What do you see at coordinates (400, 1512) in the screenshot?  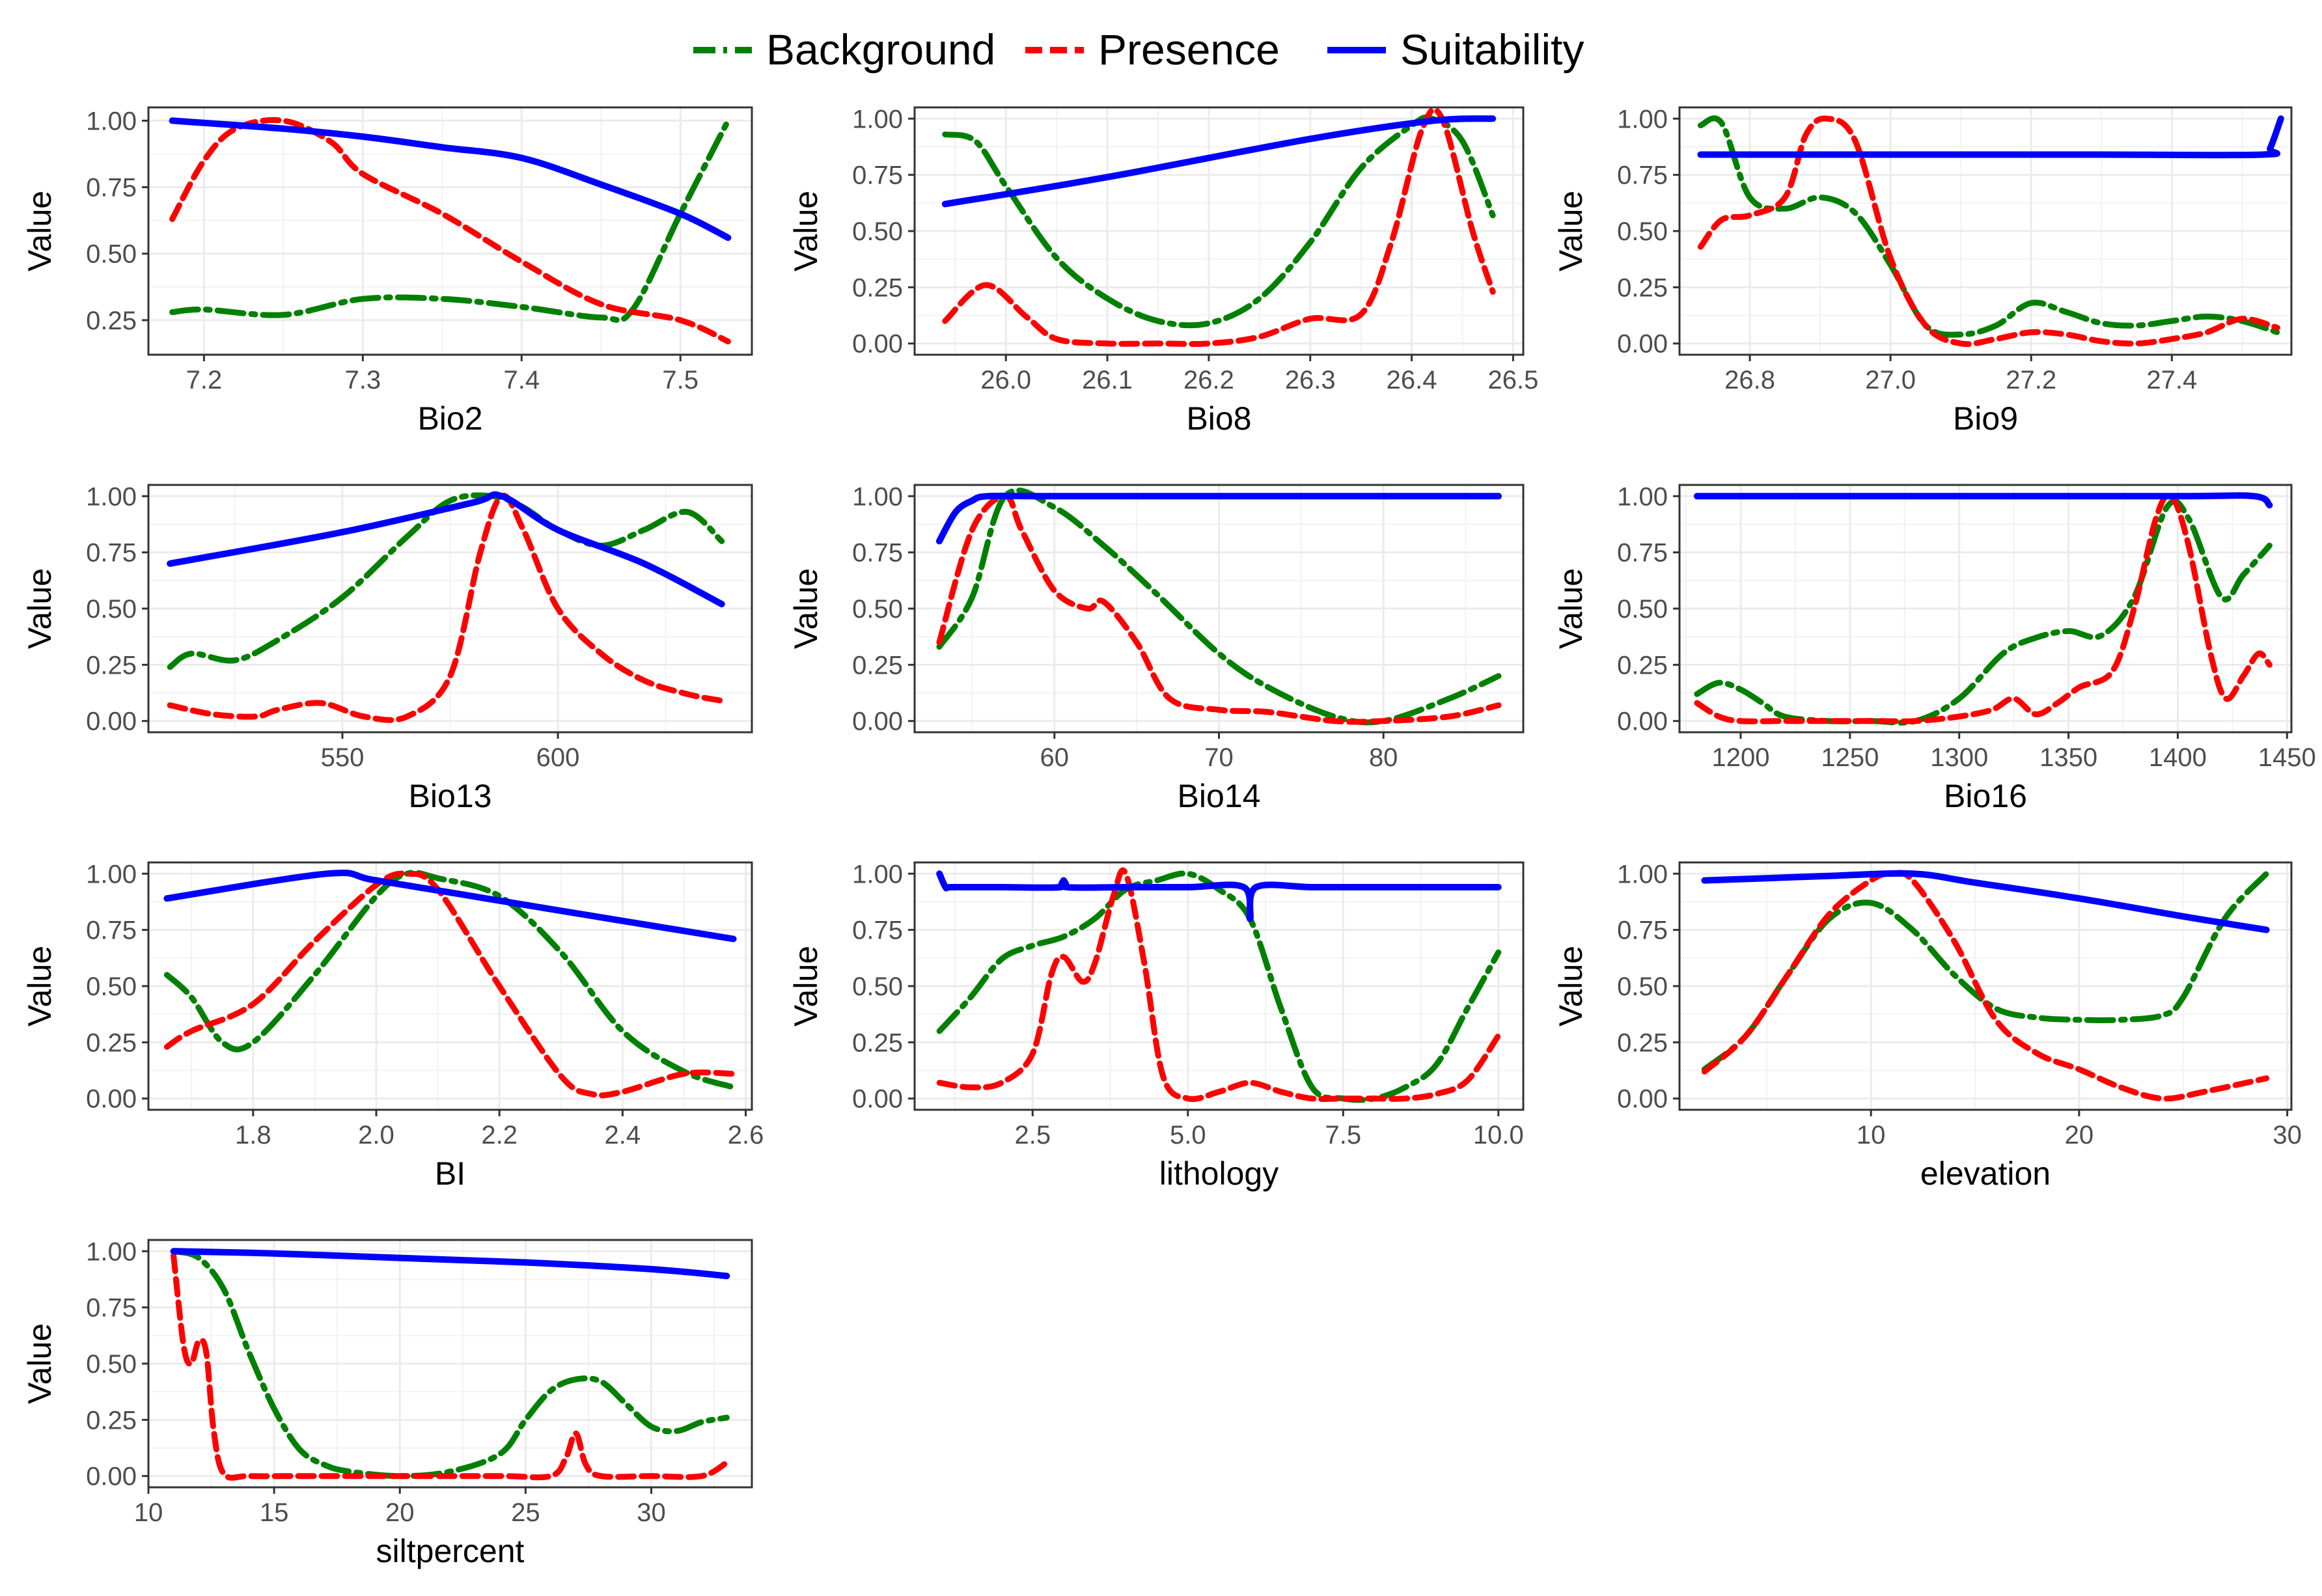 I see `x-tick-label: 20` at bounding box center [400, 1512].